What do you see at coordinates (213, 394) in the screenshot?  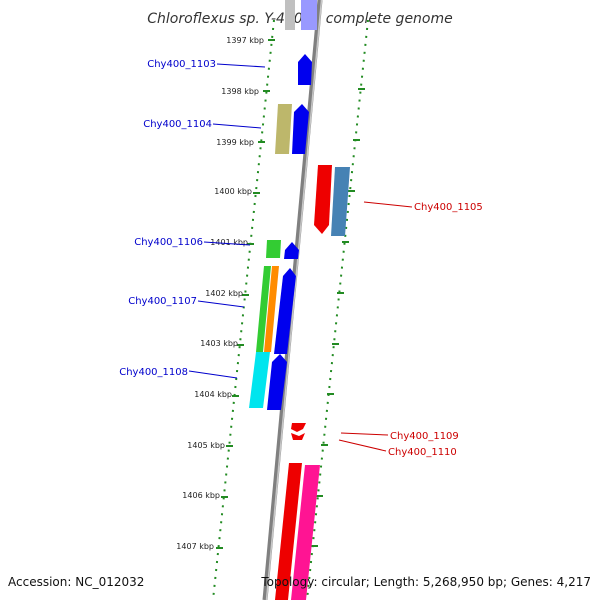 I see `kbp-label: 1404 kbp` at bounding box center [213, 394].